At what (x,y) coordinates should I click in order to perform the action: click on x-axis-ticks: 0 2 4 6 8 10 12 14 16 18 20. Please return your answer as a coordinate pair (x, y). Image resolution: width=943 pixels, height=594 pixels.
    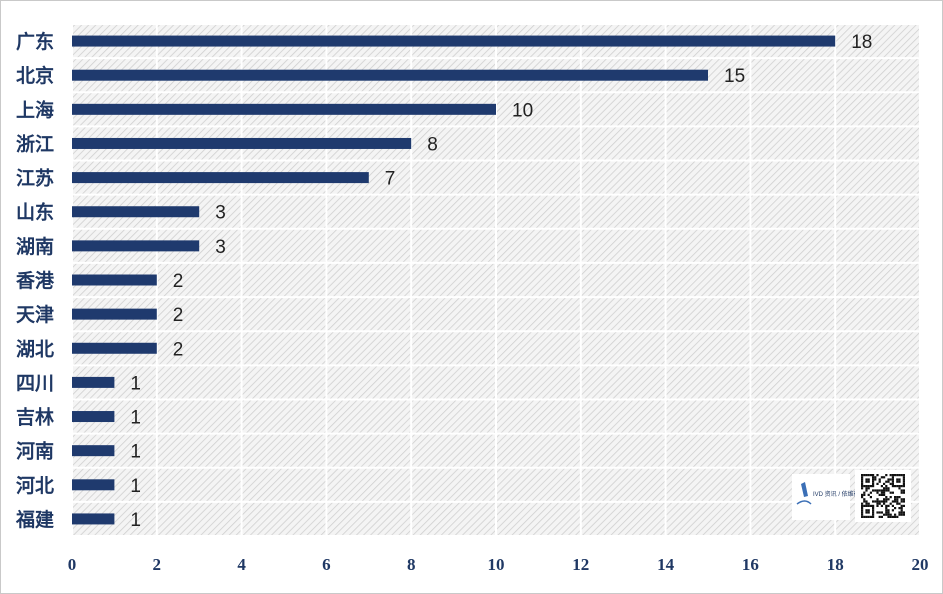
    Looking at the image, I should click on (498, 564).